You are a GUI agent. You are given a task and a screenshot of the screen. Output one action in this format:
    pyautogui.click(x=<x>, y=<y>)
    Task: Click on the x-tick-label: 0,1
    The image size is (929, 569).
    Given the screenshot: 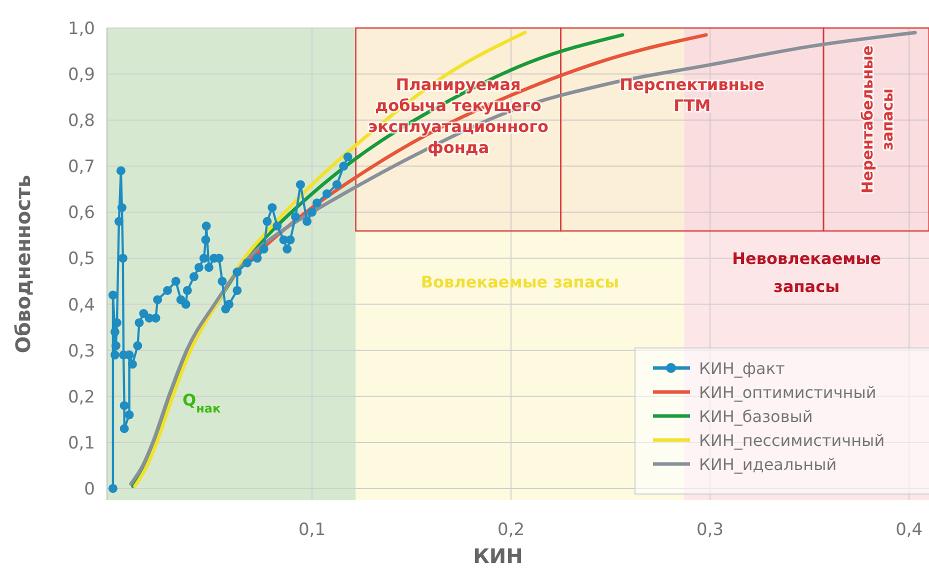 What is the action you would take?
    pyautogui.click(x=312, y=530)
    